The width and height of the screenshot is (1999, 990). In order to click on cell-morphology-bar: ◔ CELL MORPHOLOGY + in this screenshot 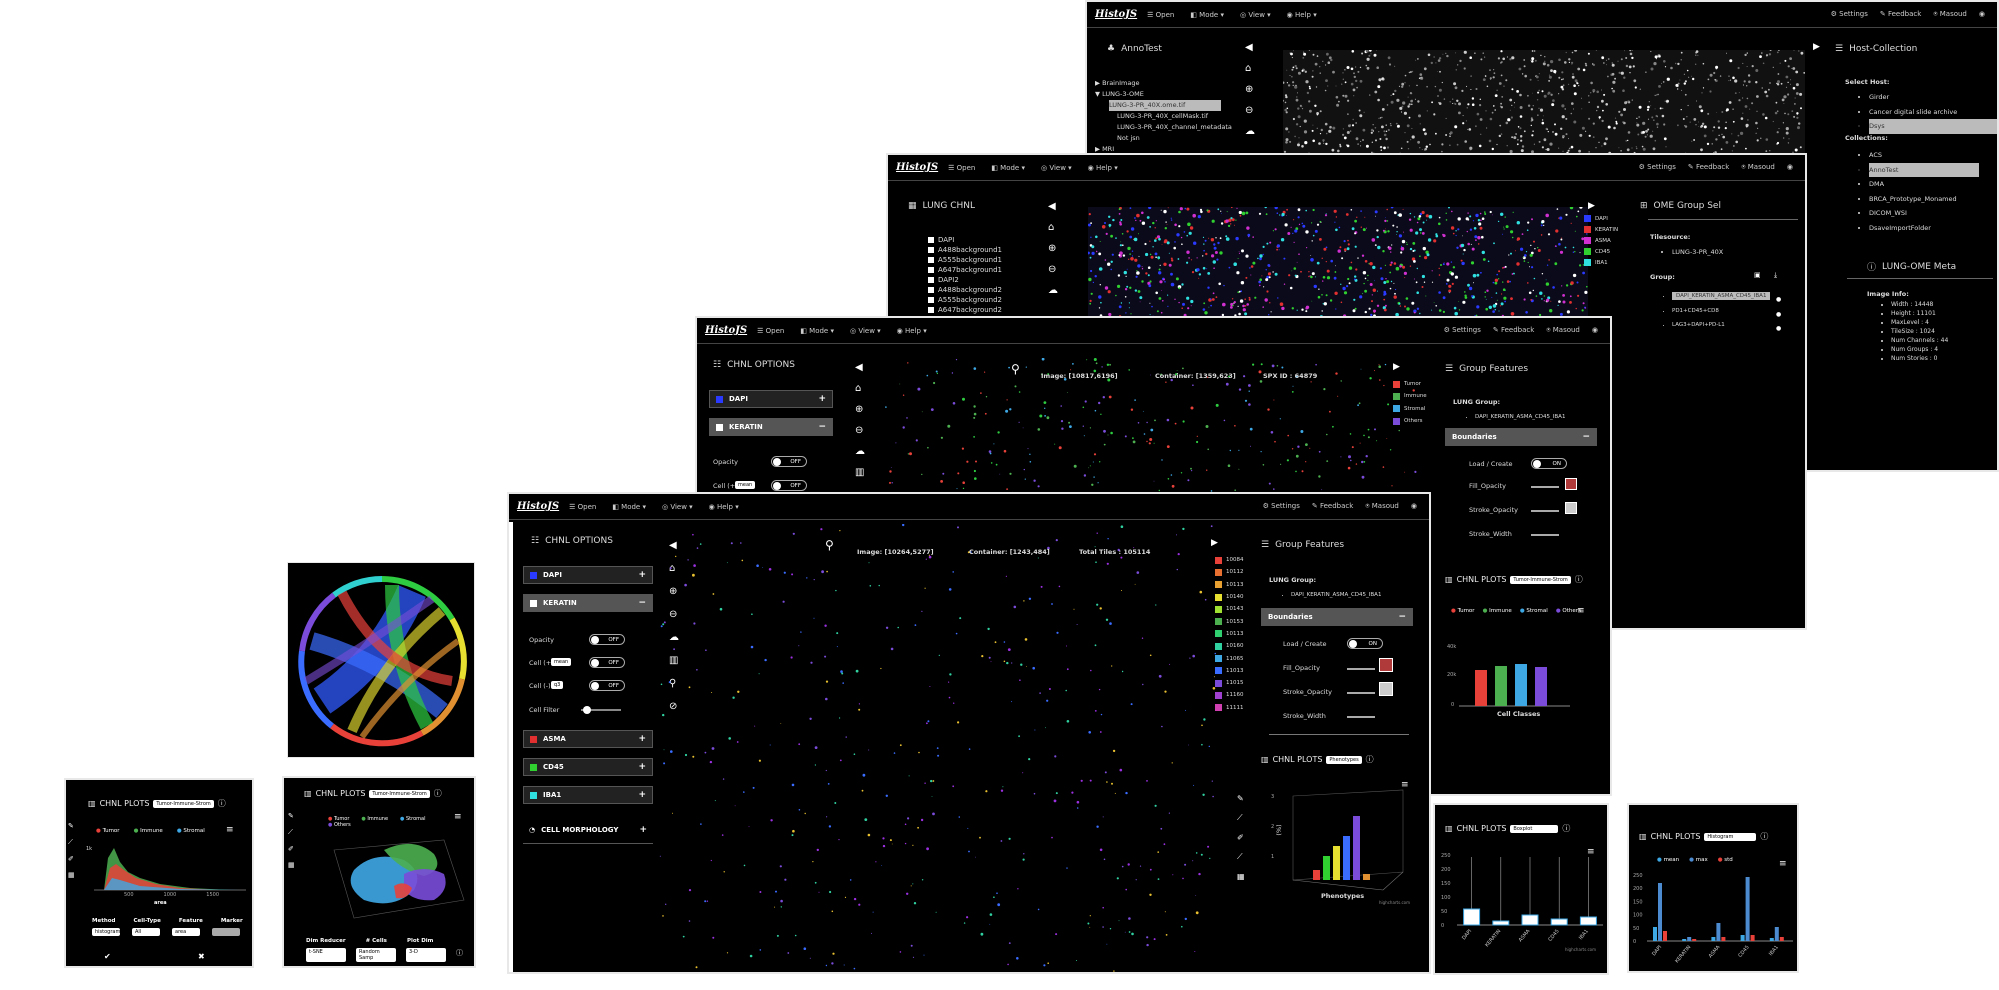, I will do `click(588, 830)`.